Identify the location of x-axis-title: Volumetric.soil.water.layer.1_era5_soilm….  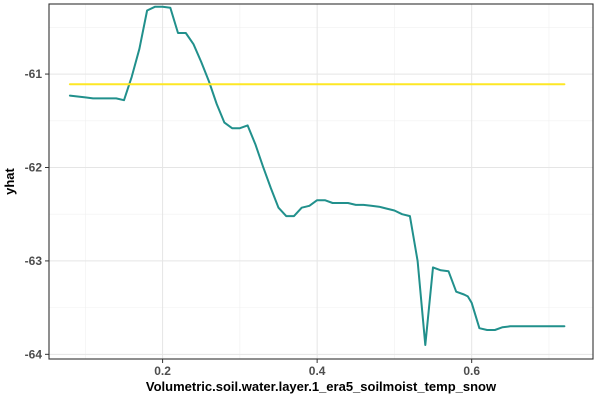
(321, 386).